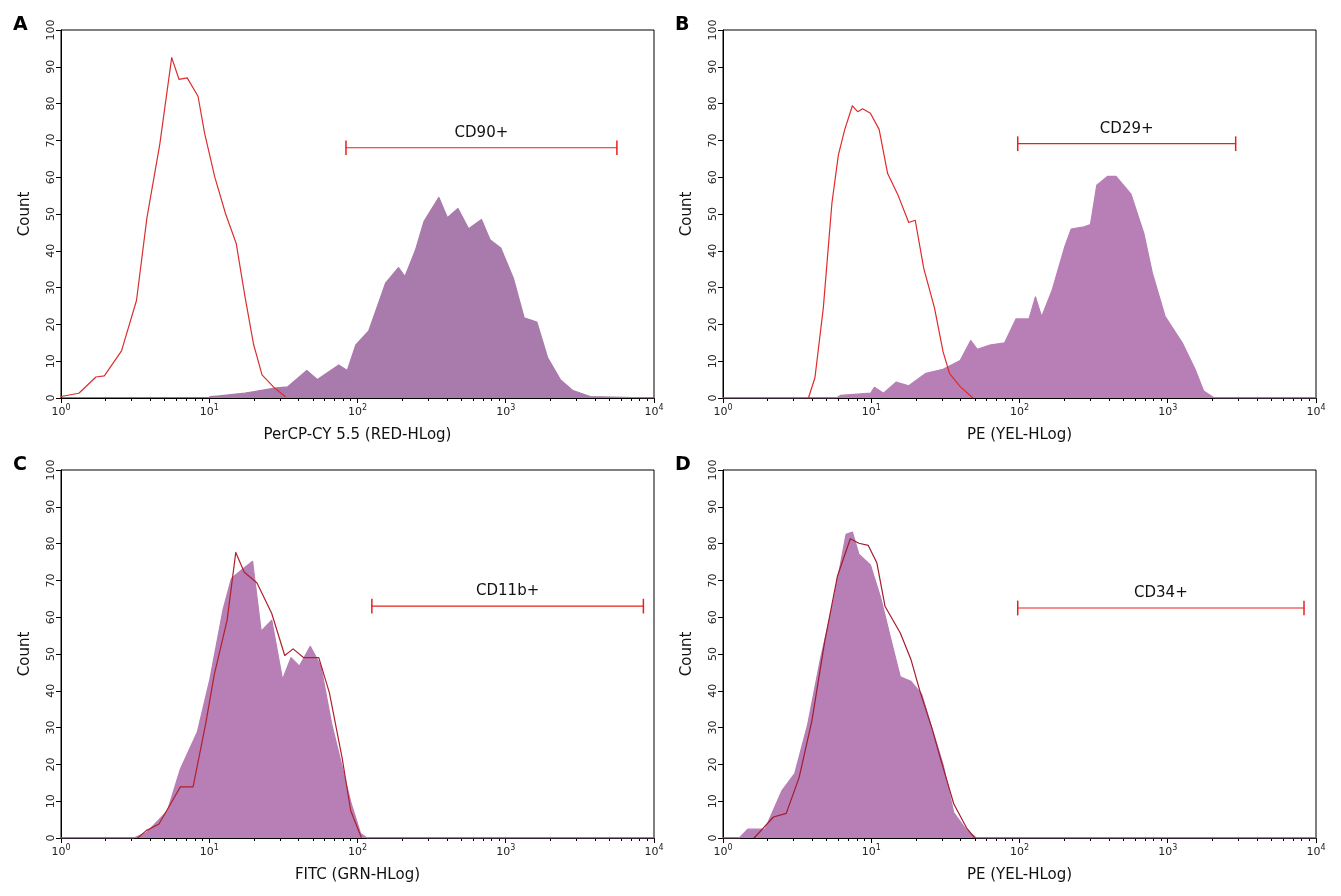 The height and width of the screenshot is (896, 1341). What do you see at coordinates (357, 433) in the screenshot?
I see `x-axis-title: PerCP-CY 5.5 (RED-HLog)` at bounding box center [357, 433].